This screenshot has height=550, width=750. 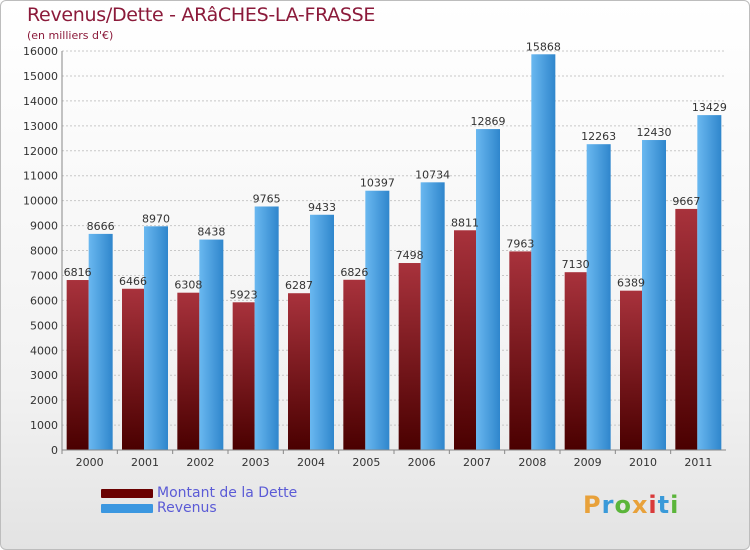 What do you see at coordinates (698, 462) in the screenshot?
I see `x-tick-label: 2011` at bounding box center [698, 462].